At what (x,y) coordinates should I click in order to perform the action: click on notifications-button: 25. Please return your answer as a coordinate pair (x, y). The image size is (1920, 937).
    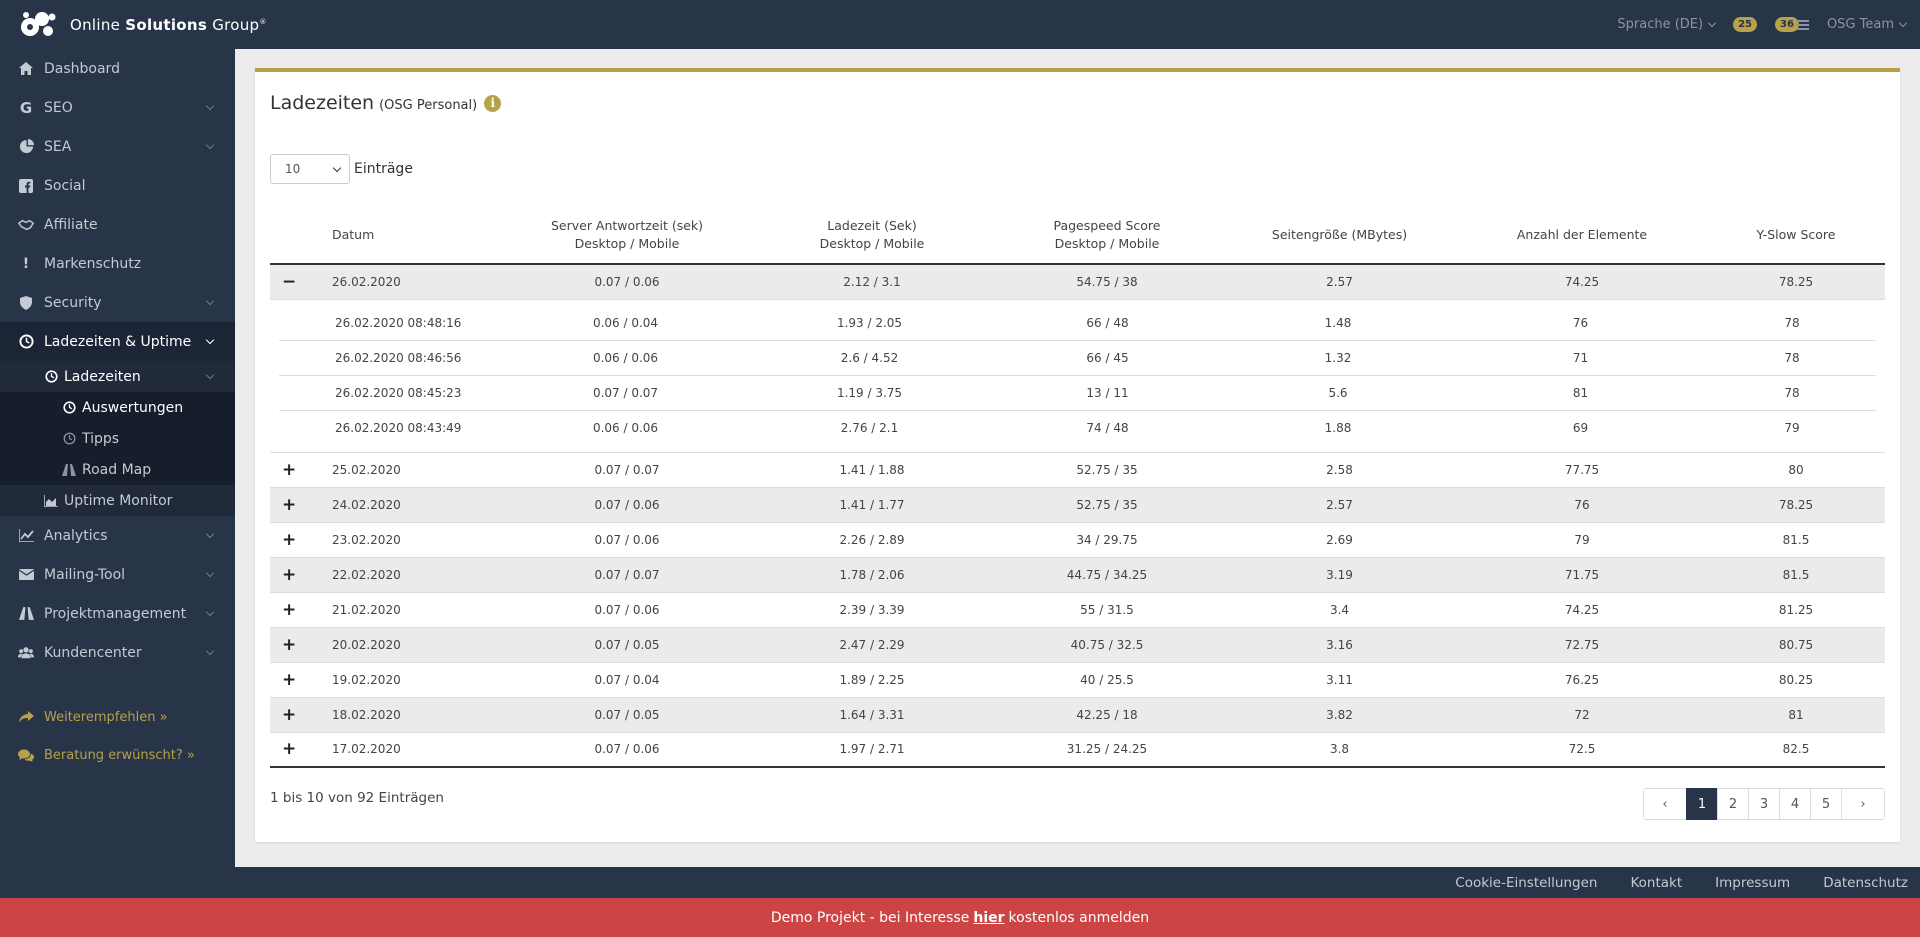
    Looking at the image, I should click on (1745, 24).